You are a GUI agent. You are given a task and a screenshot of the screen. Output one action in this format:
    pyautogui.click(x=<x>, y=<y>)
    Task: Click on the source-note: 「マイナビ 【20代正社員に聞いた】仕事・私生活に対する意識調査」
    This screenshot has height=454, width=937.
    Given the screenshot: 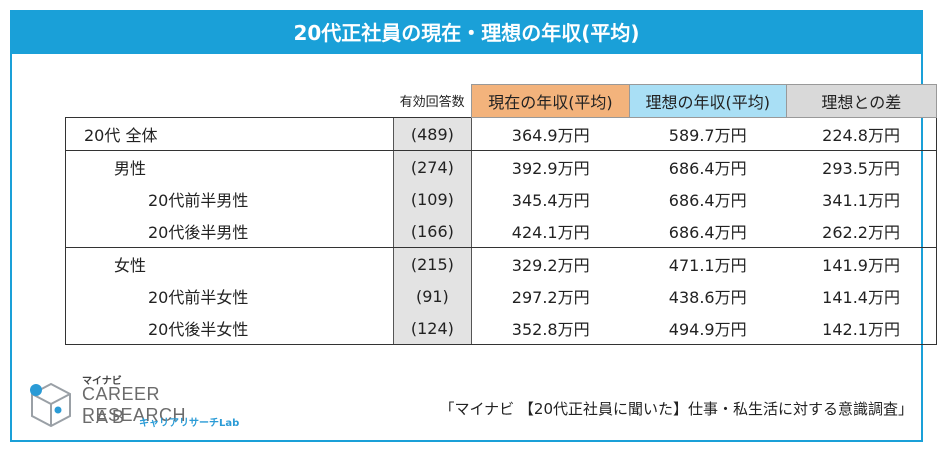 What is the action you would take?
    pyautogui.click(x=676, y=409)
    